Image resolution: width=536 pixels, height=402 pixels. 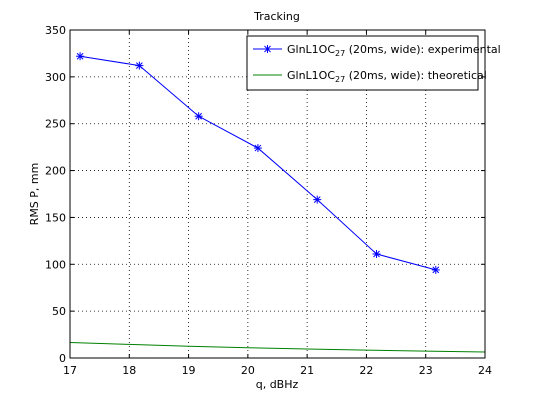 What do you see at coordinates (62, 358) in the screenshot?
I see `y-tick-label: 0` at bounding box center [62, 358].